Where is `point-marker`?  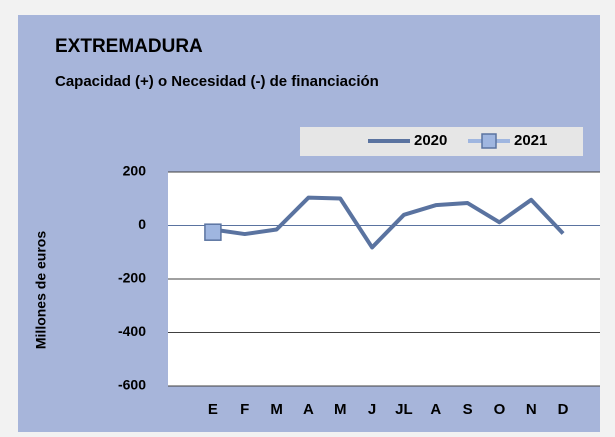
point-marker is located at coordinates (213, 232).